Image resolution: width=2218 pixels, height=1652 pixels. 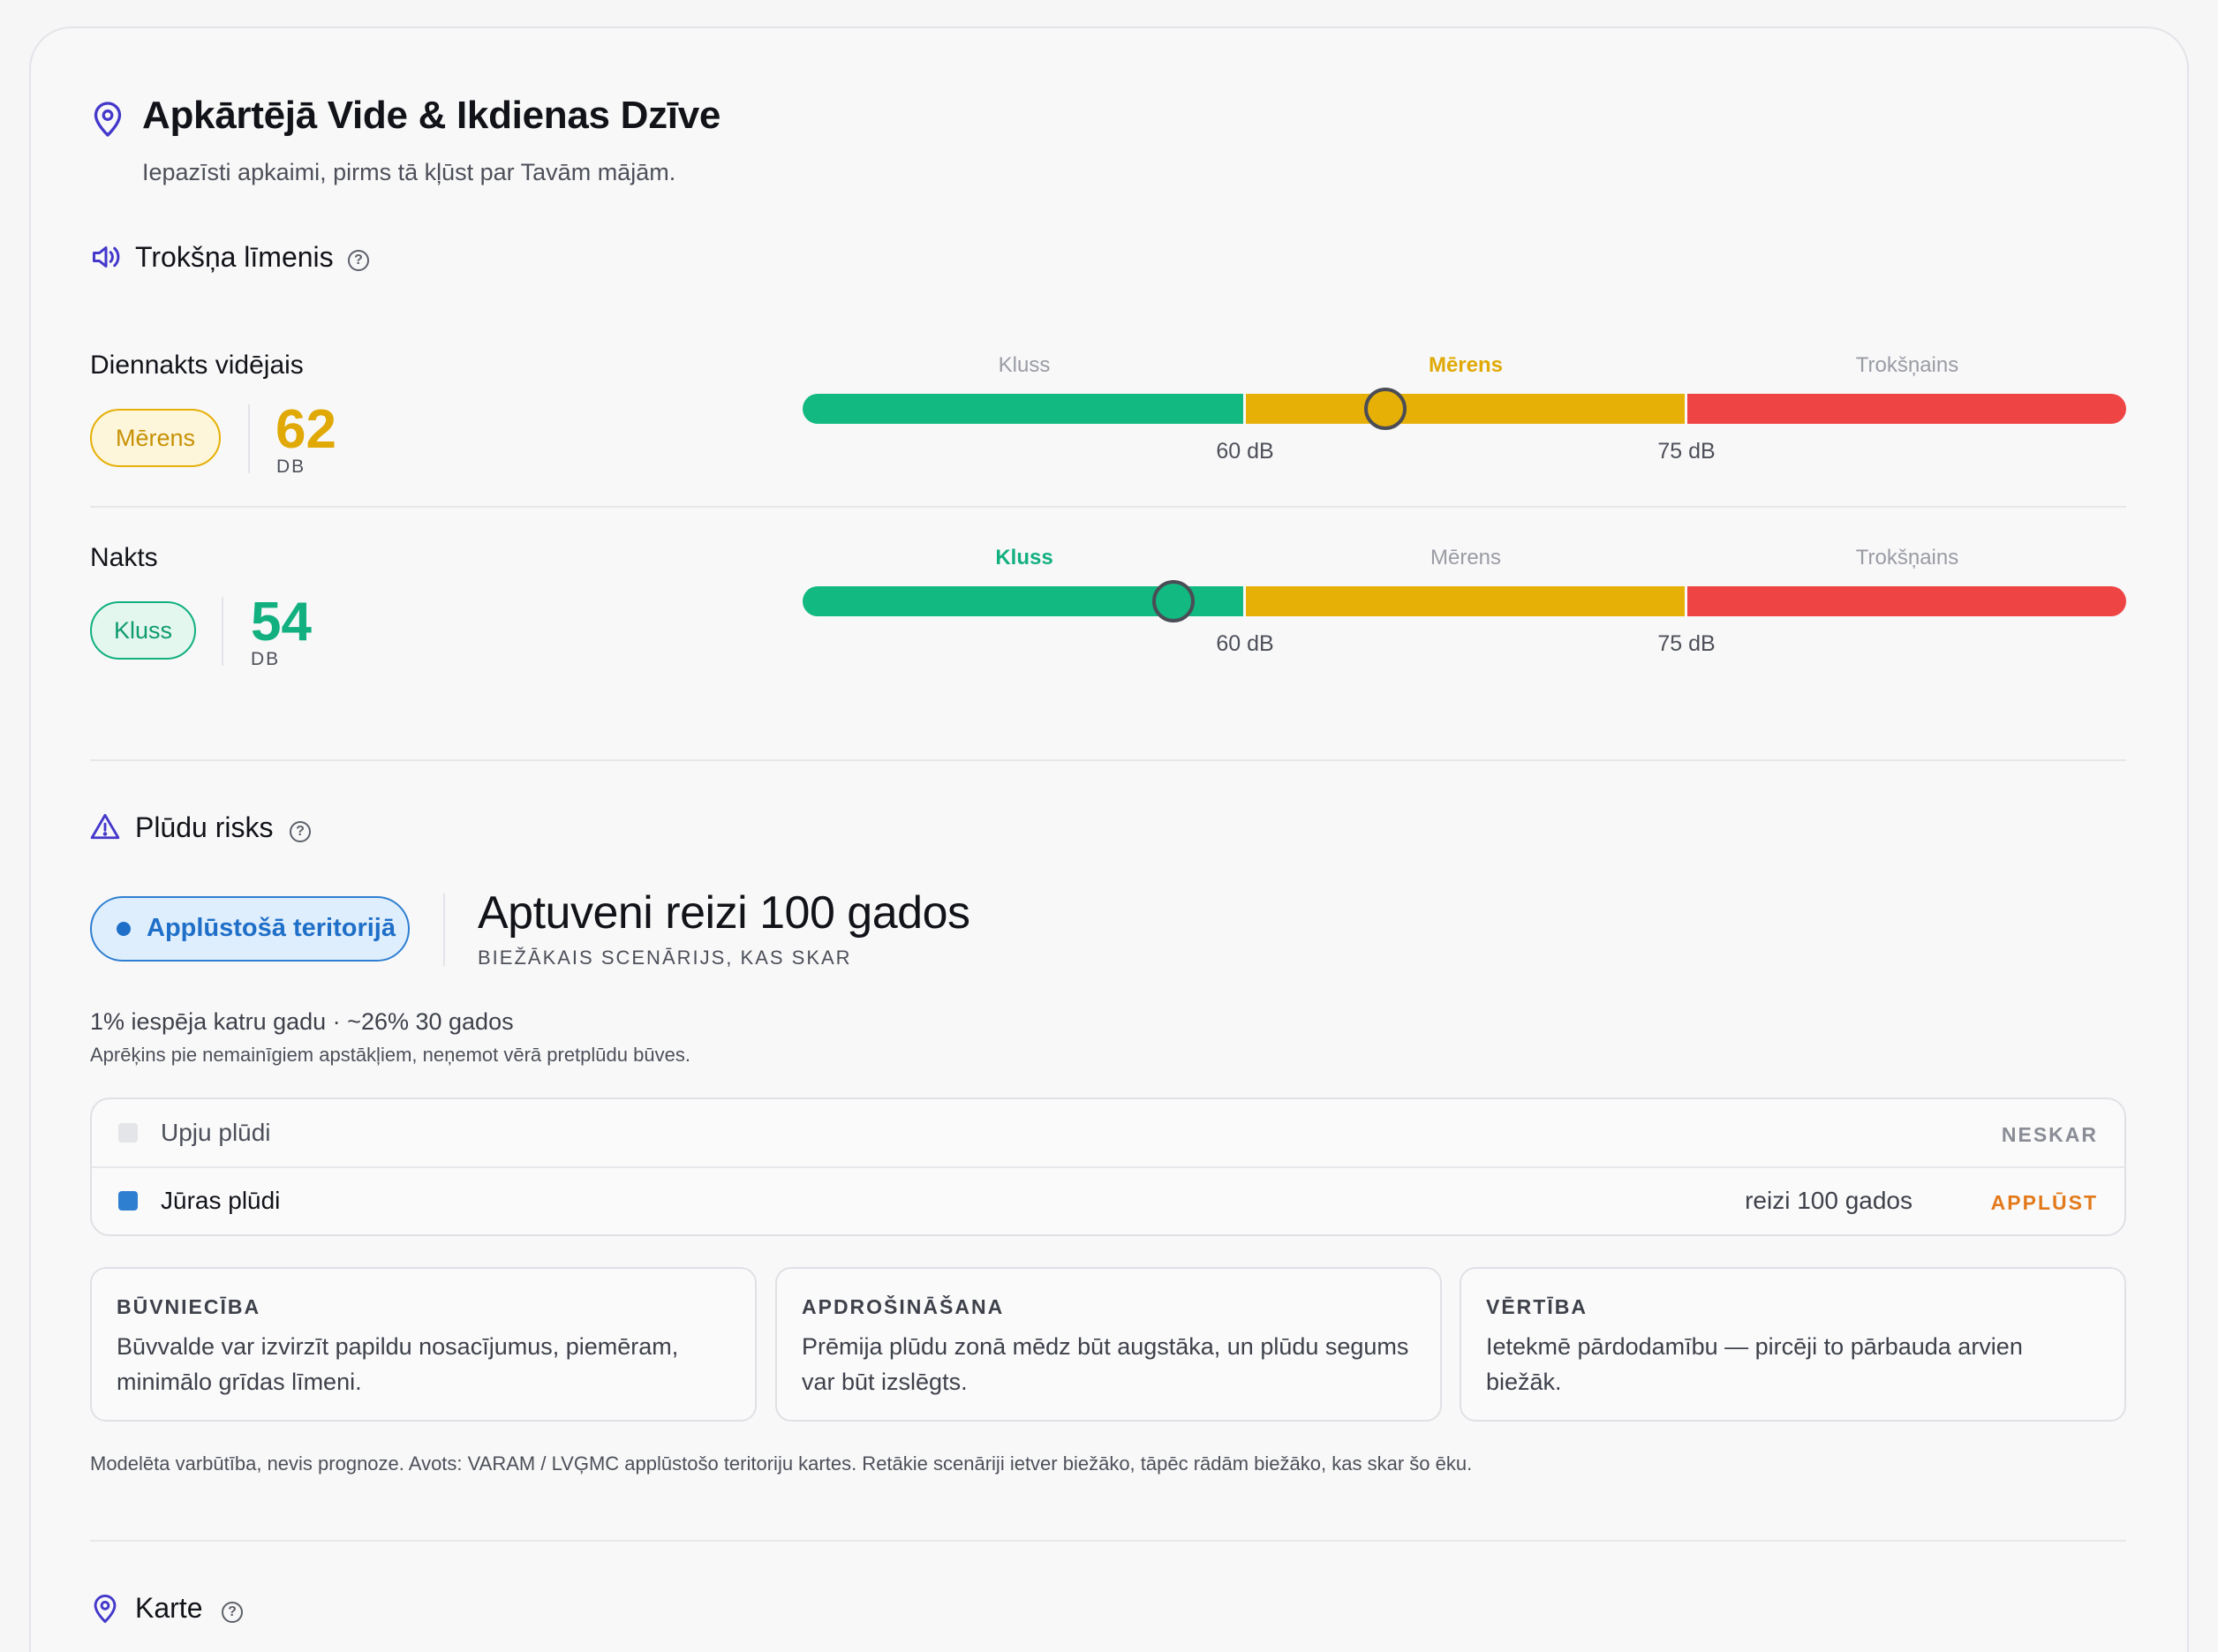 I want to click on noise-marker-average, so click(x=1385, y=409).